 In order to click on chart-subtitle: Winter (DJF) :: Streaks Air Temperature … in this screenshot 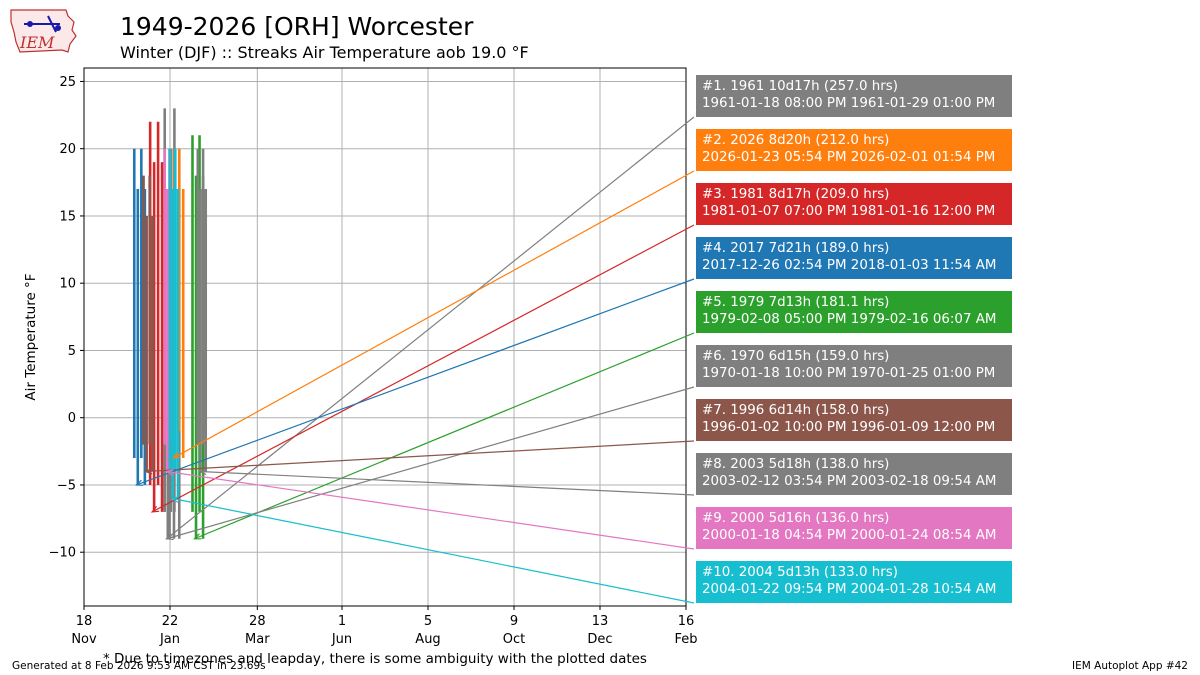, I will do `click(324, 52)`.